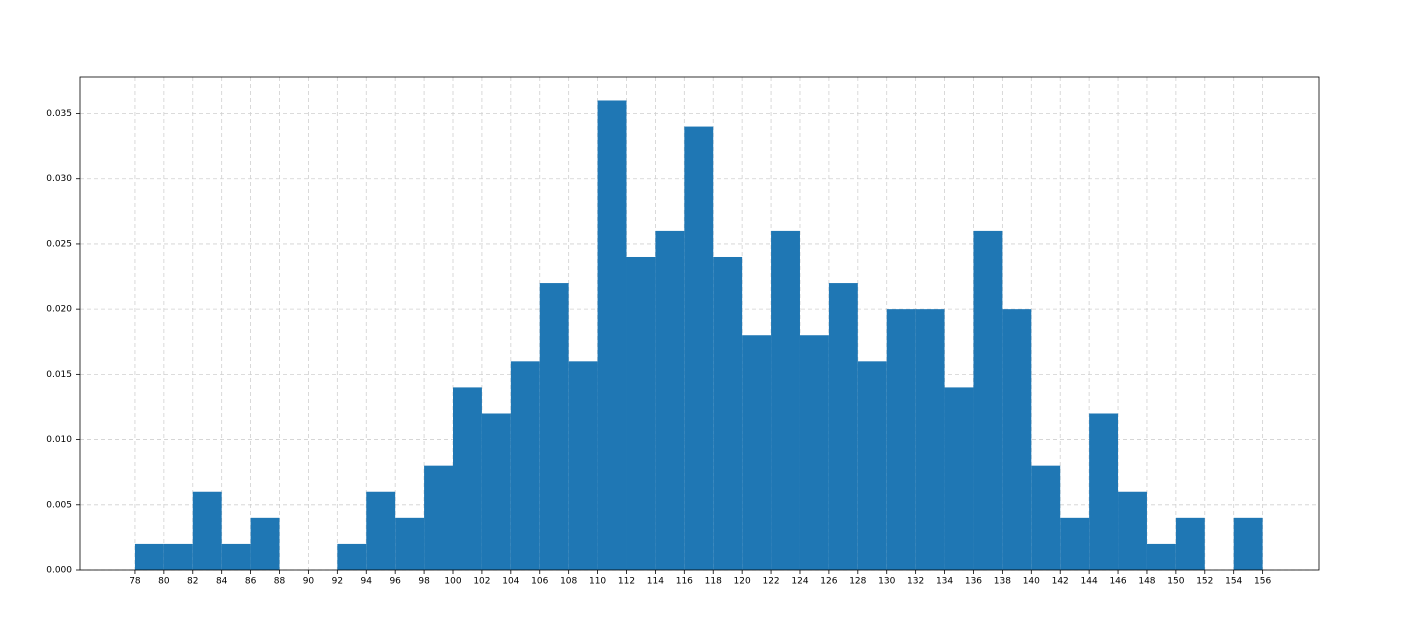 The image size is (1401, 640). Describe the element at coordinates (626, 582) in the screenshot. I see `x-tick-label: 112` at that location.